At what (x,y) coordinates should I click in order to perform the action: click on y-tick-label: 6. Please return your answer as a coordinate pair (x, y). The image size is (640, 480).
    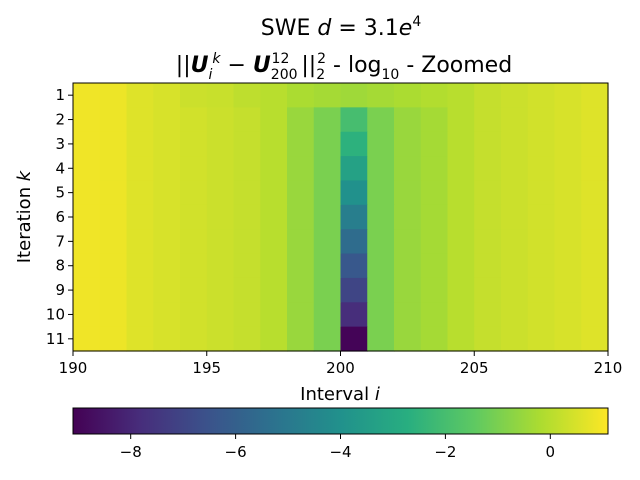
    Looking at the image, I should click on (60, 217).